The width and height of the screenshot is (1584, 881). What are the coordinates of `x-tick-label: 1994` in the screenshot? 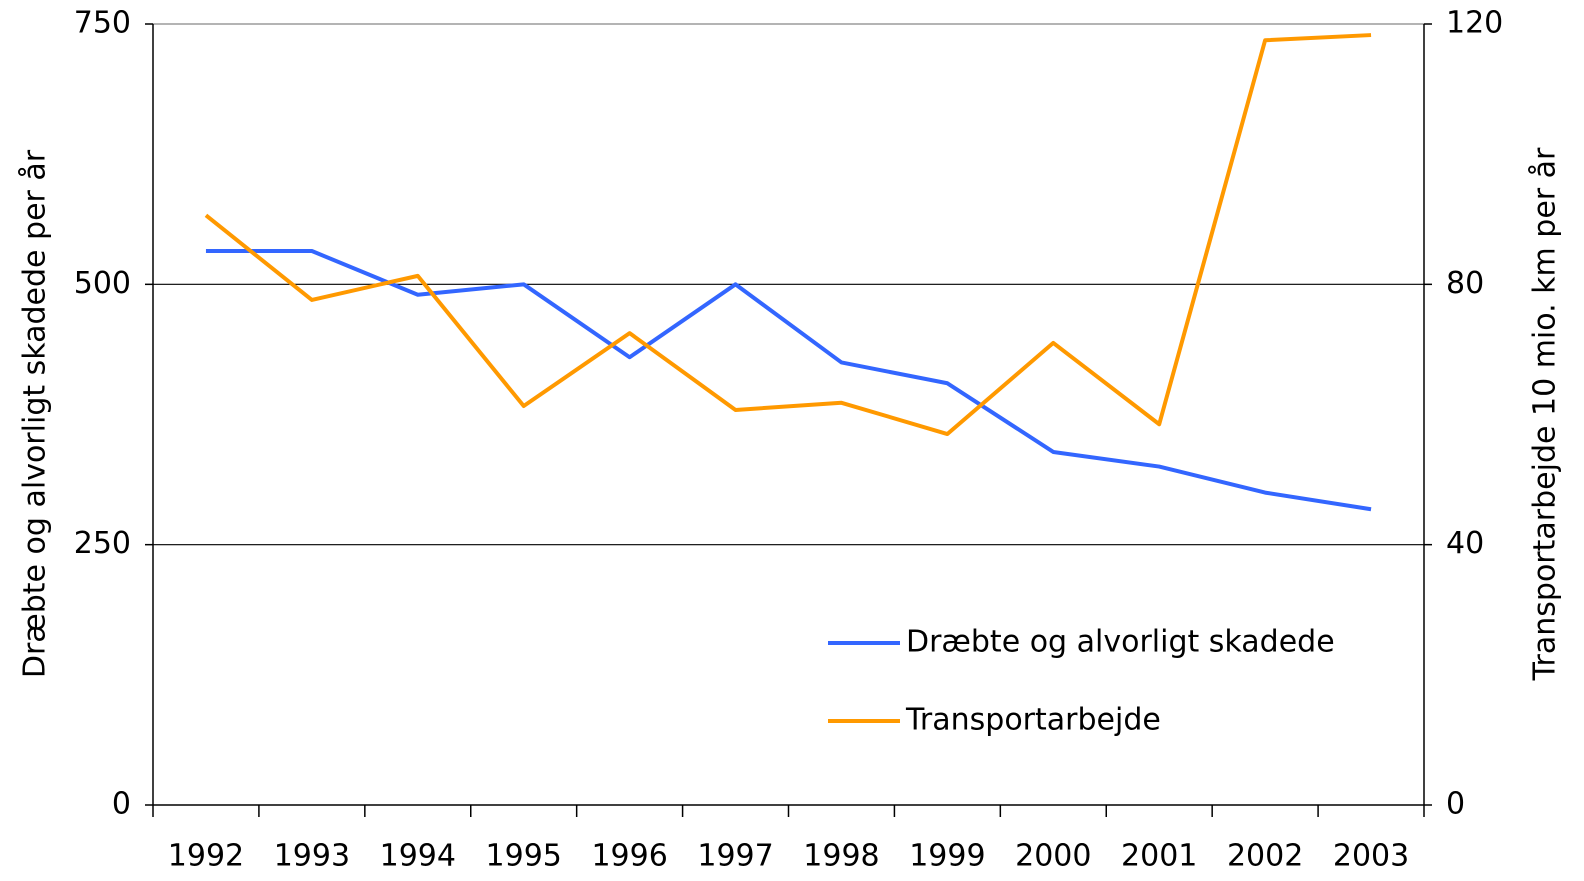 It's located at (418, 856).